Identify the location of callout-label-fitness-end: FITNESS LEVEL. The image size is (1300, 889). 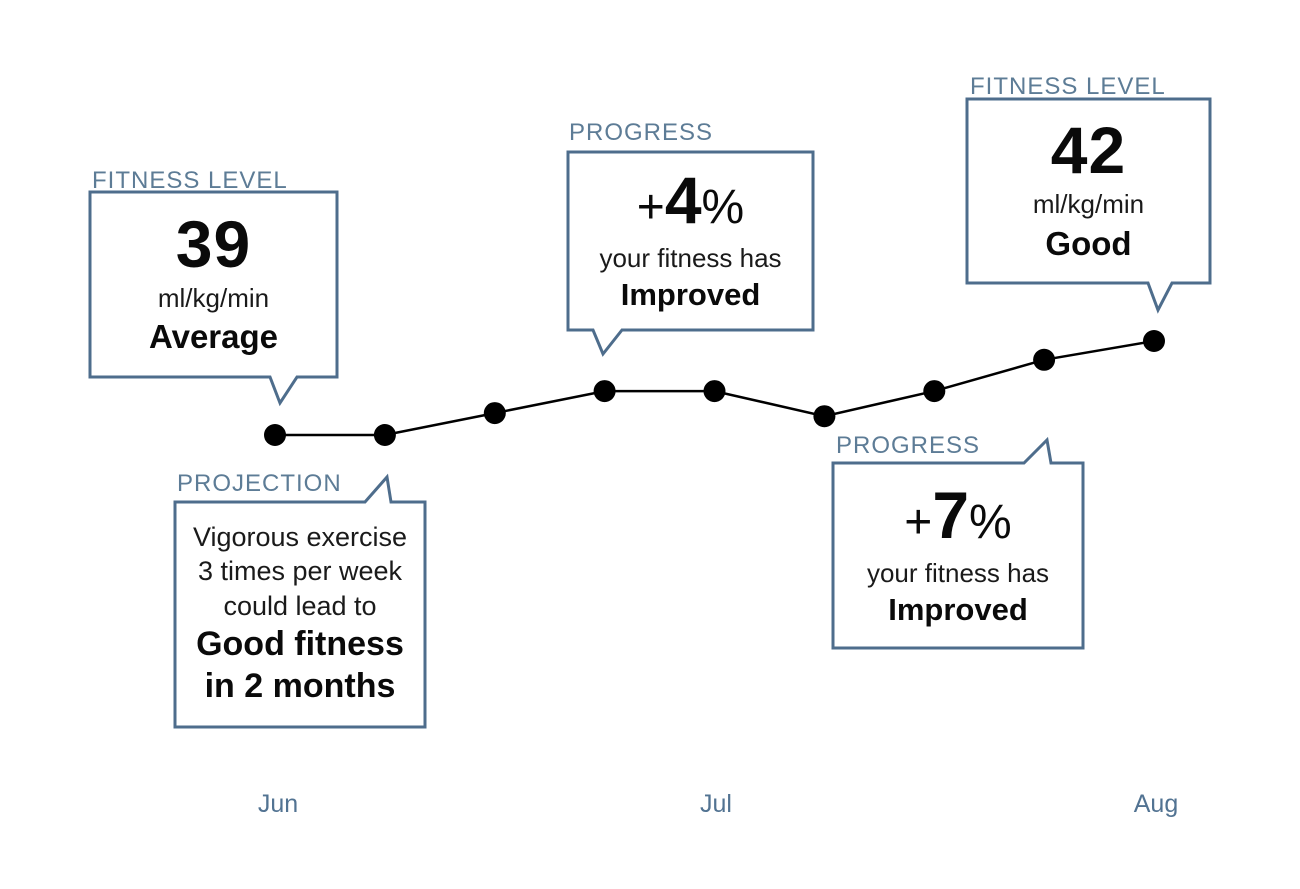
(1068, 86).